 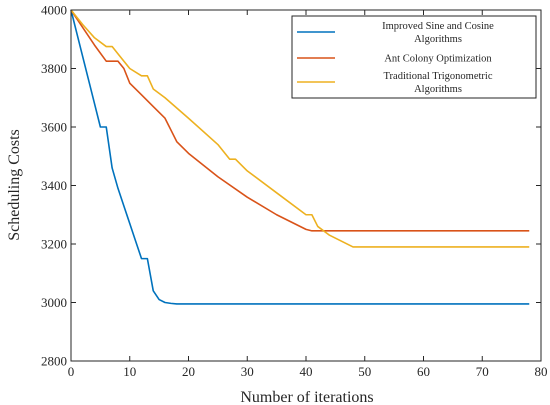 I want to click on x-axis-label: Number of iterations, so click(x=306, y=397).